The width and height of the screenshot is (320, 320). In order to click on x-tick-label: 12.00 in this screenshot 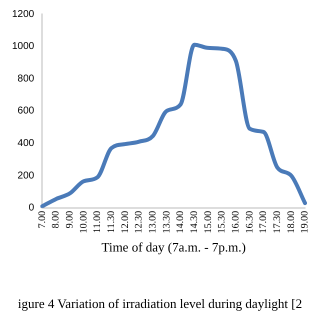, I will do `click(125, 222)`.